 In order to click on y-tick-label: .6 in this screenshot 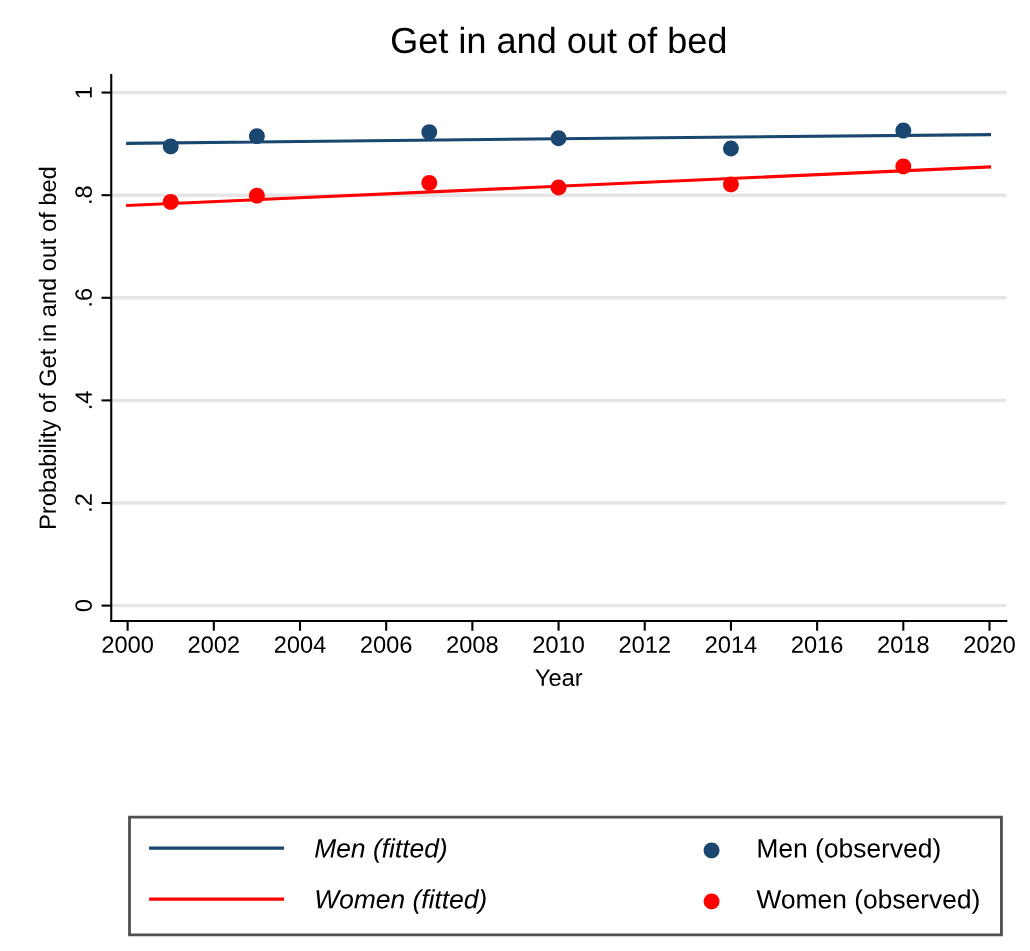, I will do `click(83, 297)`.